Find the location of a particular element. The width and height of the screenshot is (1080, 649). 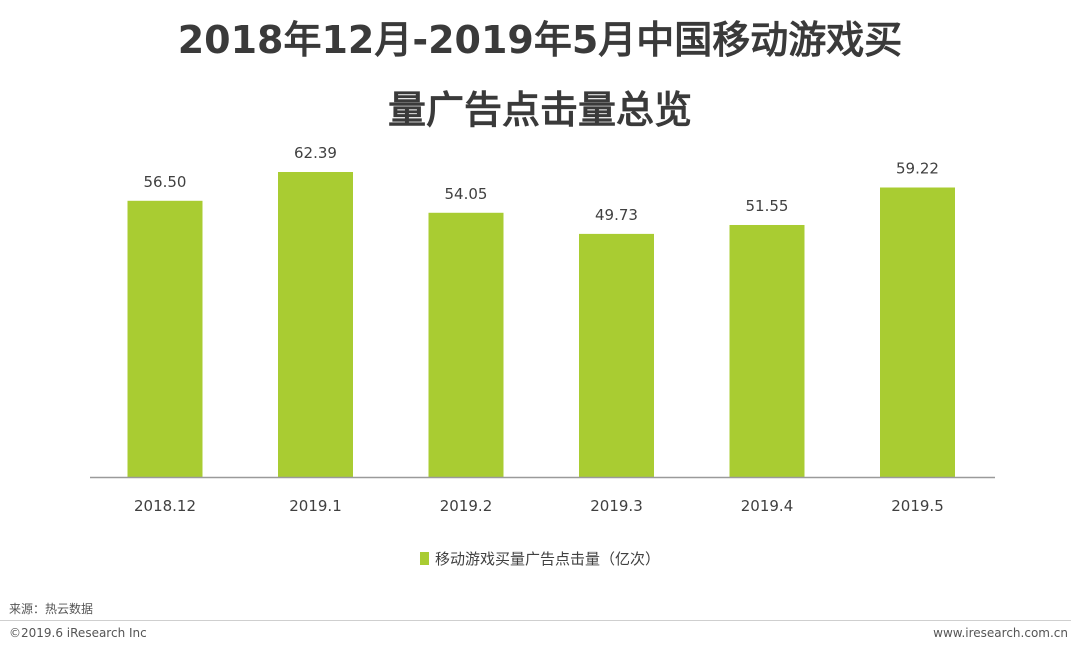

website-link: www.iresearch.com.cn is located at coordinates (1000, 633).